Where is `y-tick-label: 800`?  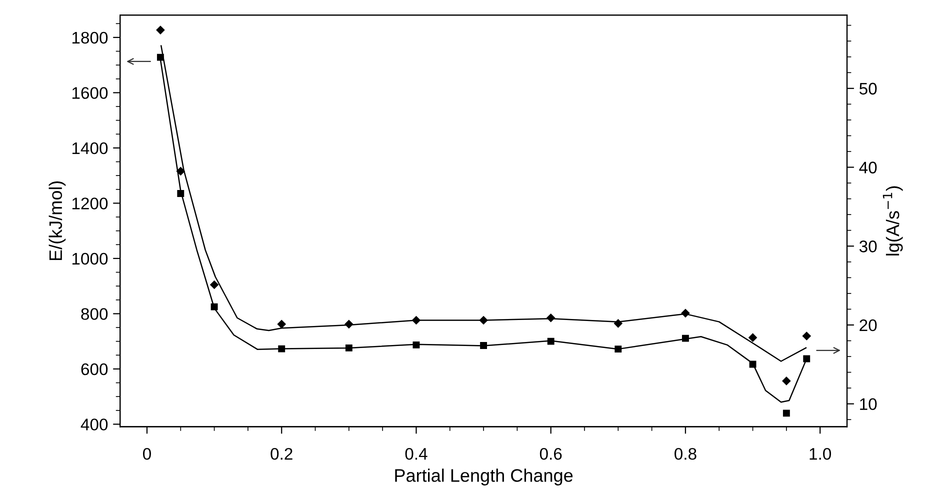 y-tick-label: 800 is located at coordinates (94, 314).